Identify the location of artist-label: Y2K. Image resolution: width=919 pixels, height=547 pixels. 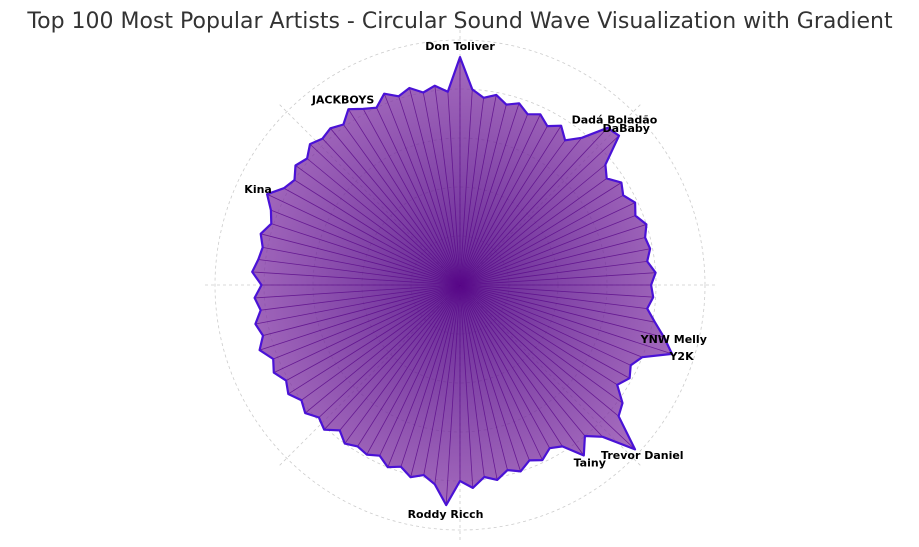
(681, 356).